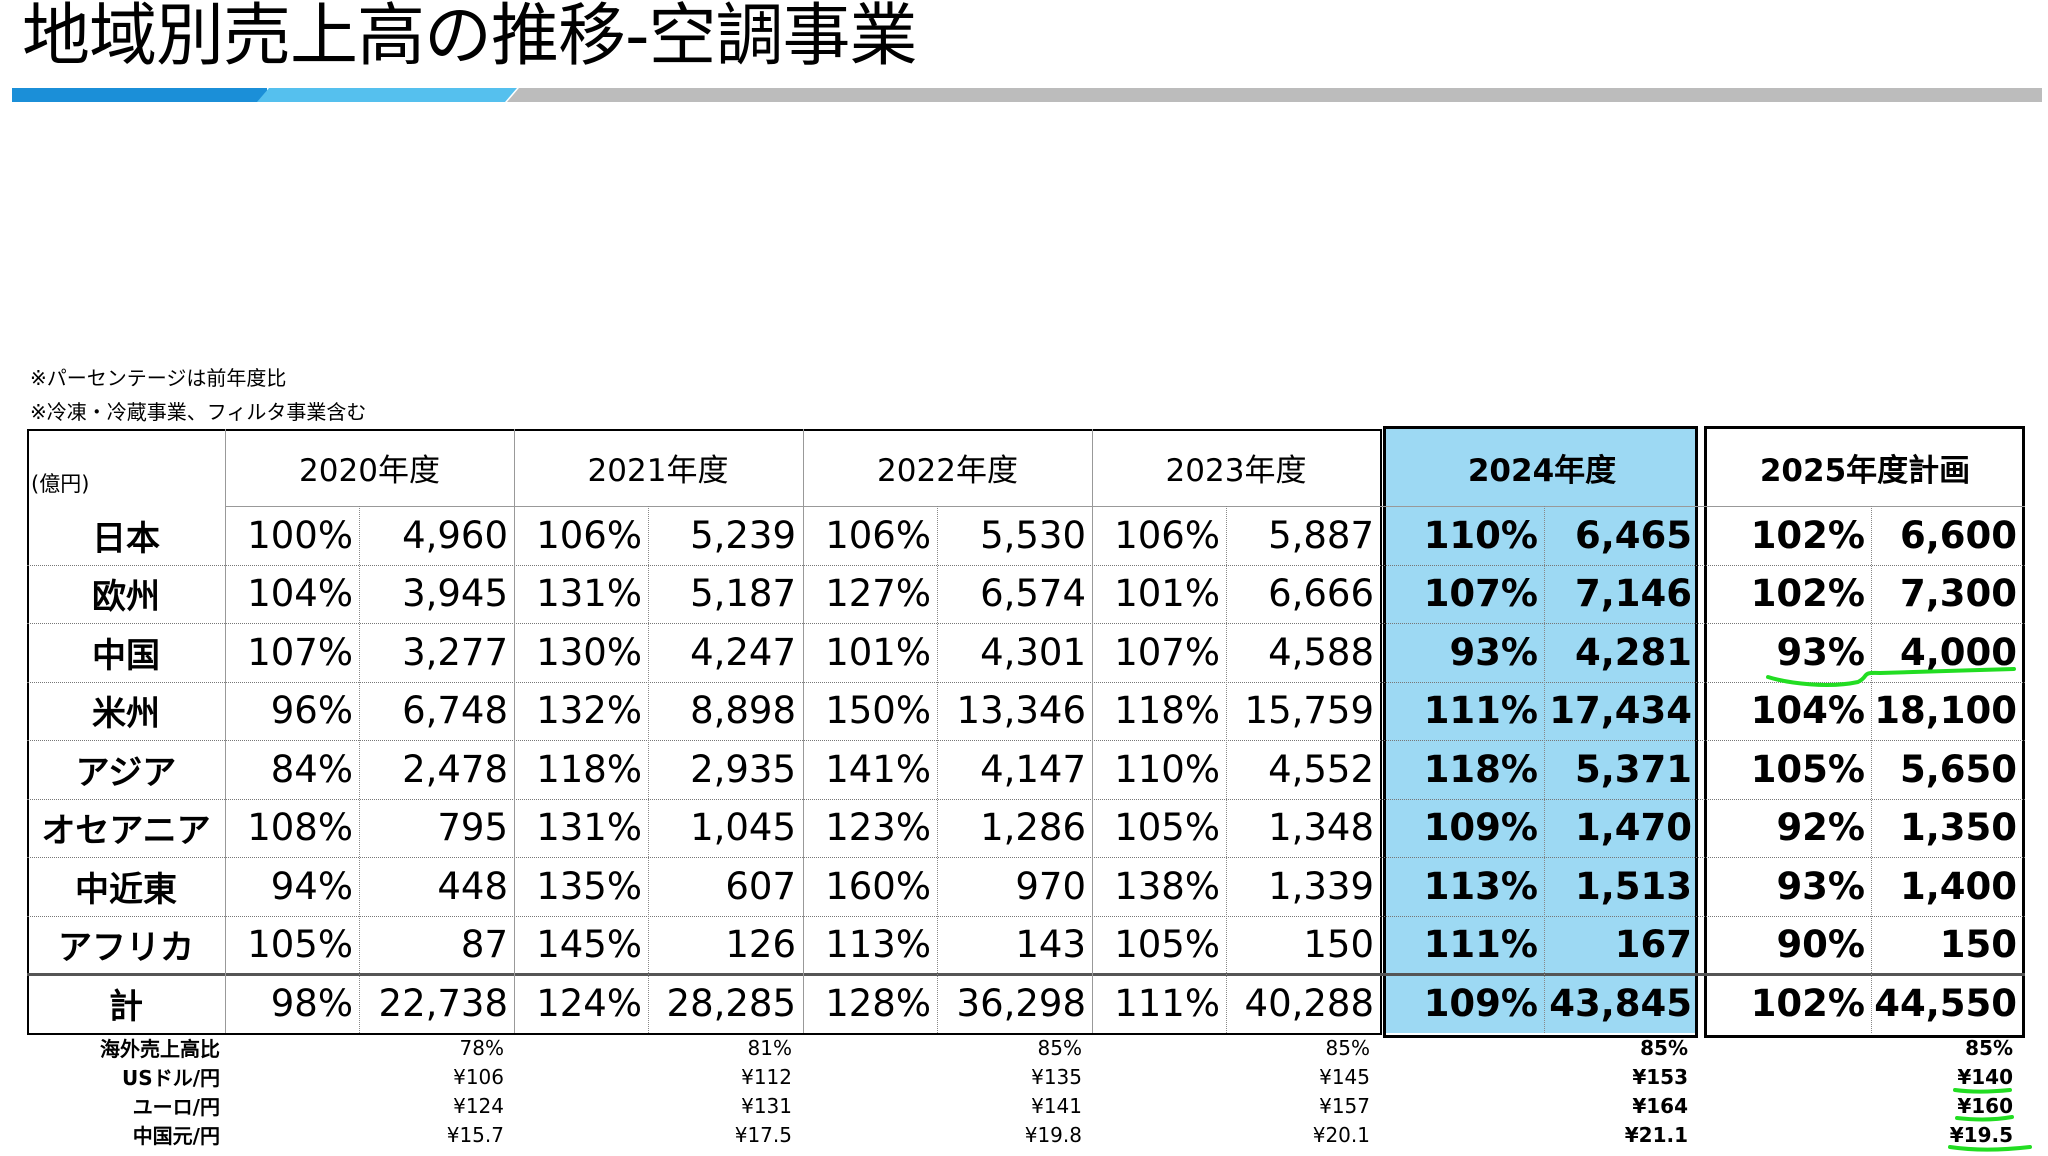  I want to click on value-cell: 8,898, so click(743, 711).